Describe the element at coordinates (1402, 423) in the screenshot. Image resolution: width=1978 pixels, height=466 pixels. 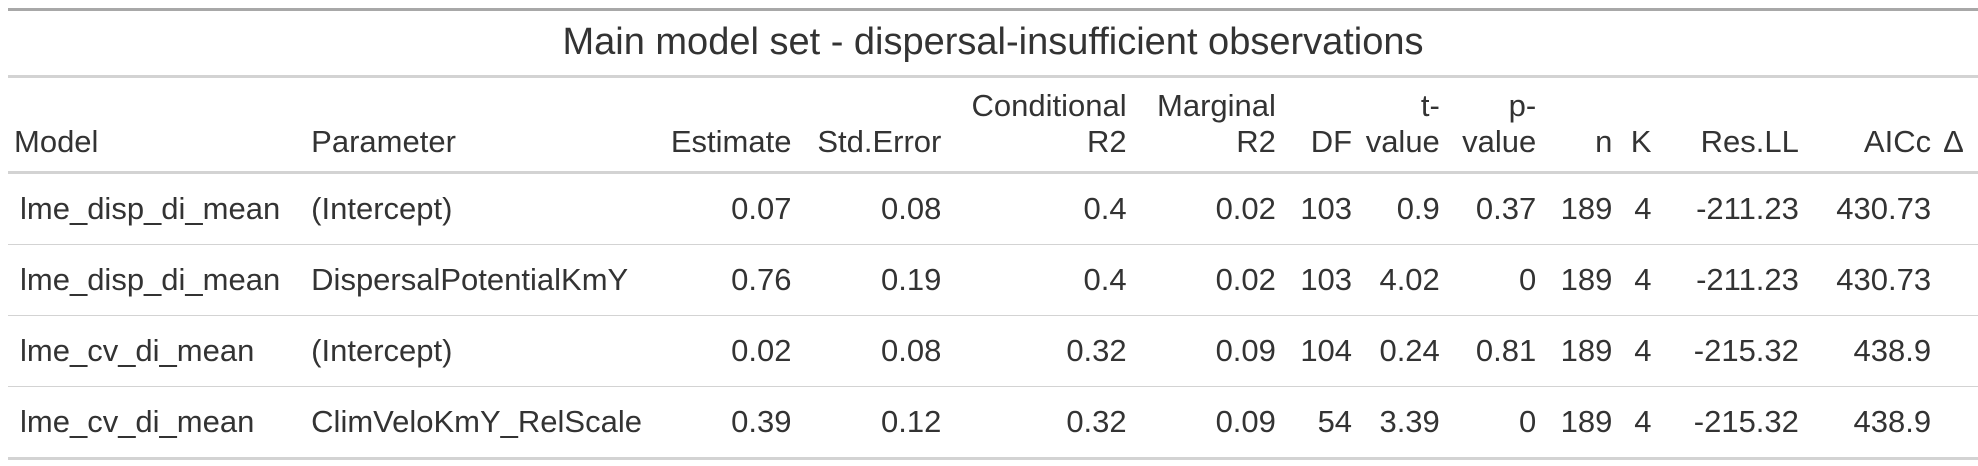
I see `cell-t-value: 3.39` at that location.